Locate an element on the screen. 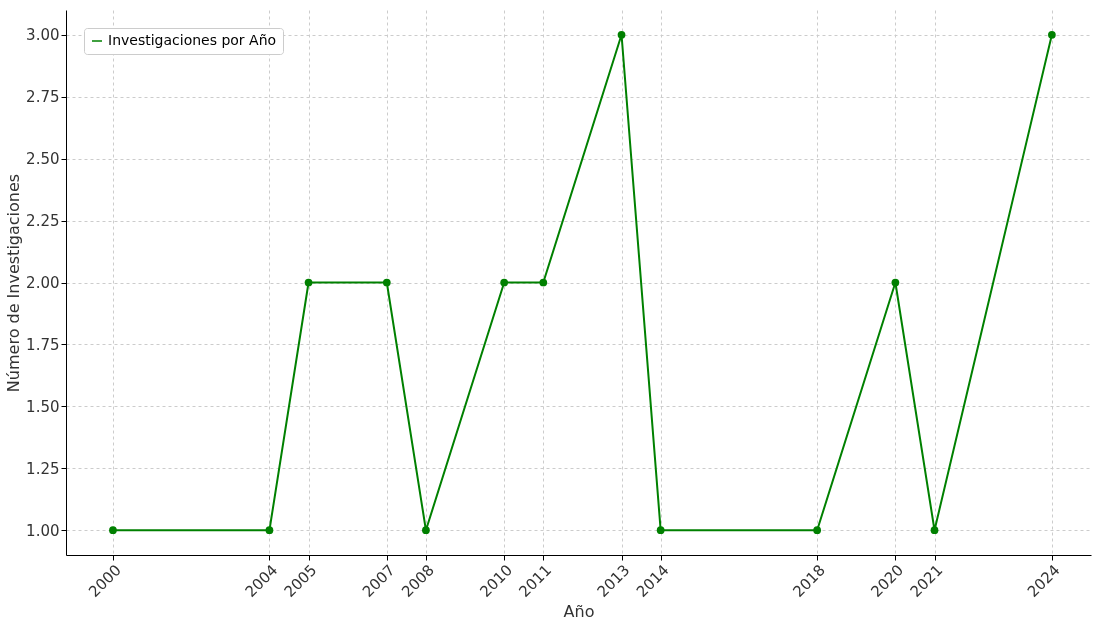 This screenshot has width=1115, height=637. y-tick-label: 2.00 is located at coordinates (43, 283).